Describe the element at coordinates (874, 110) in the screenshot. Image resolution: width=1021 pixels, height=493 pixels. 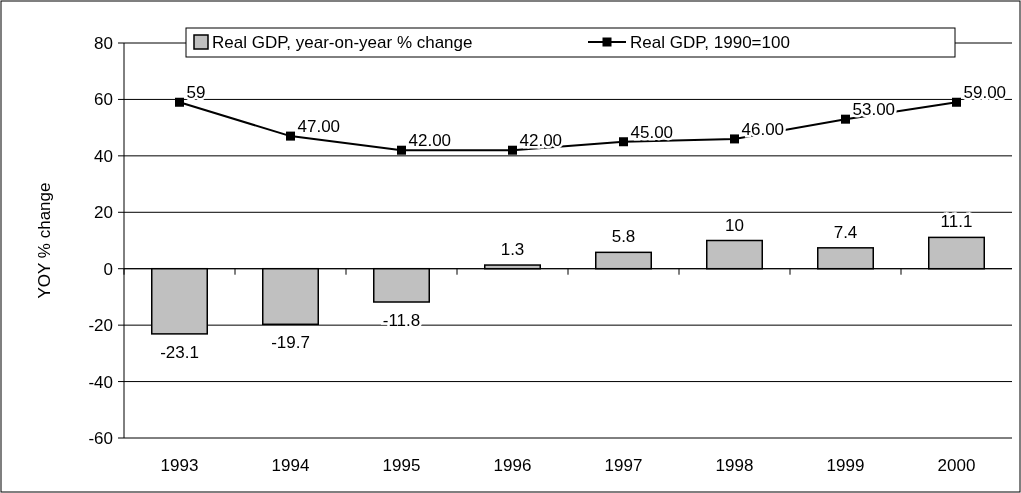
I see `data-label: 53.00` at that location.